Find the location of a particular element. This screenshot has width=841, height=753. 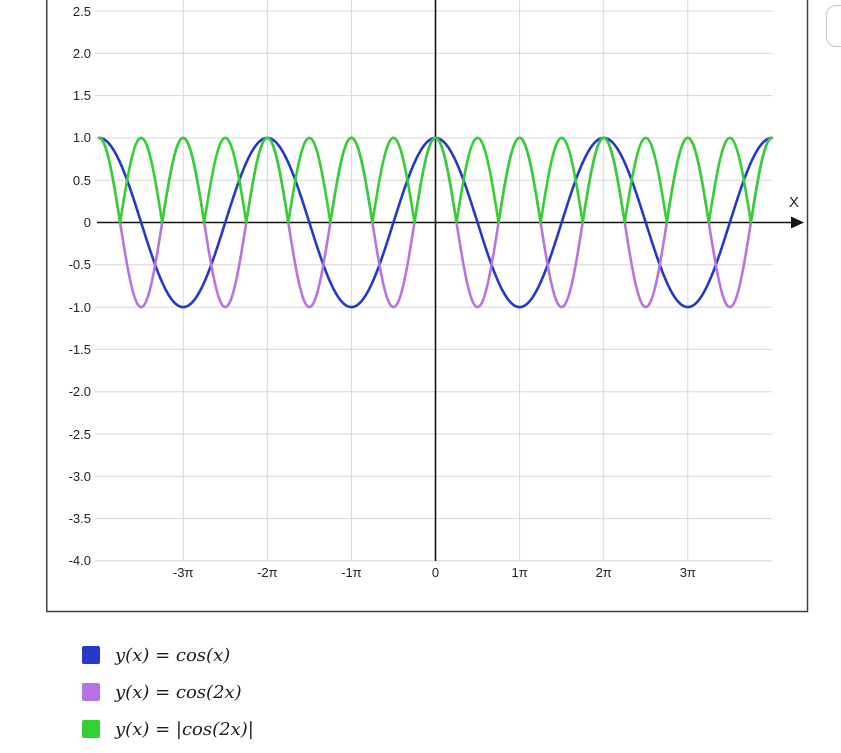

y-tick-label: 2.0 is located at coordinates (81, 53).